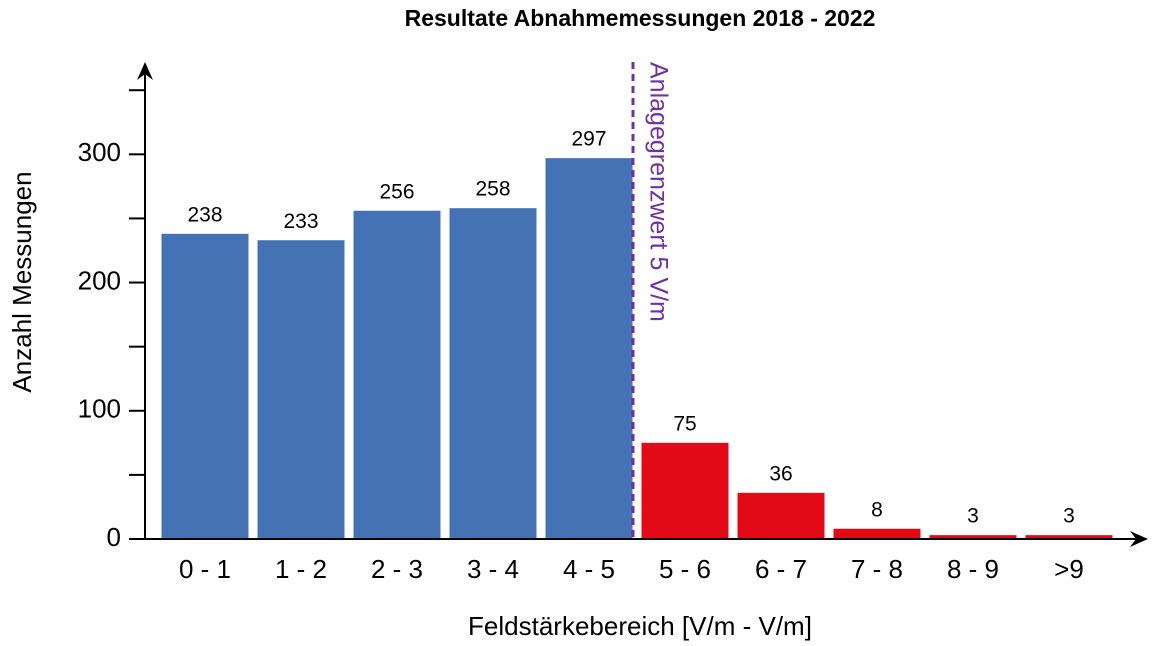  Describe the element at coordinates (301, 569) in the screenshot. I see `x-tick-label: 1 - 2` at that location.